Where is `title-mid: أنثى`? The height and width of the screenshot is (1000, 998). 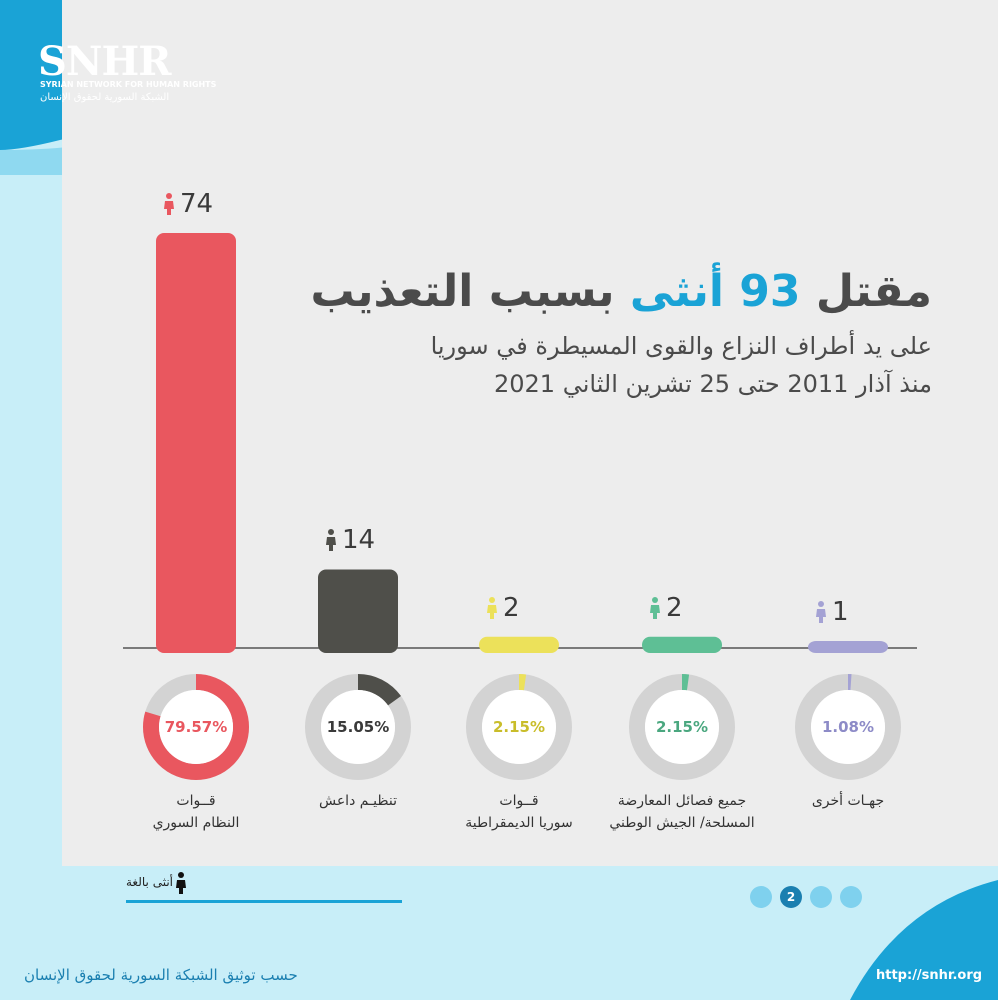 title-mid: أنثى is located at coordinates (676, 291).